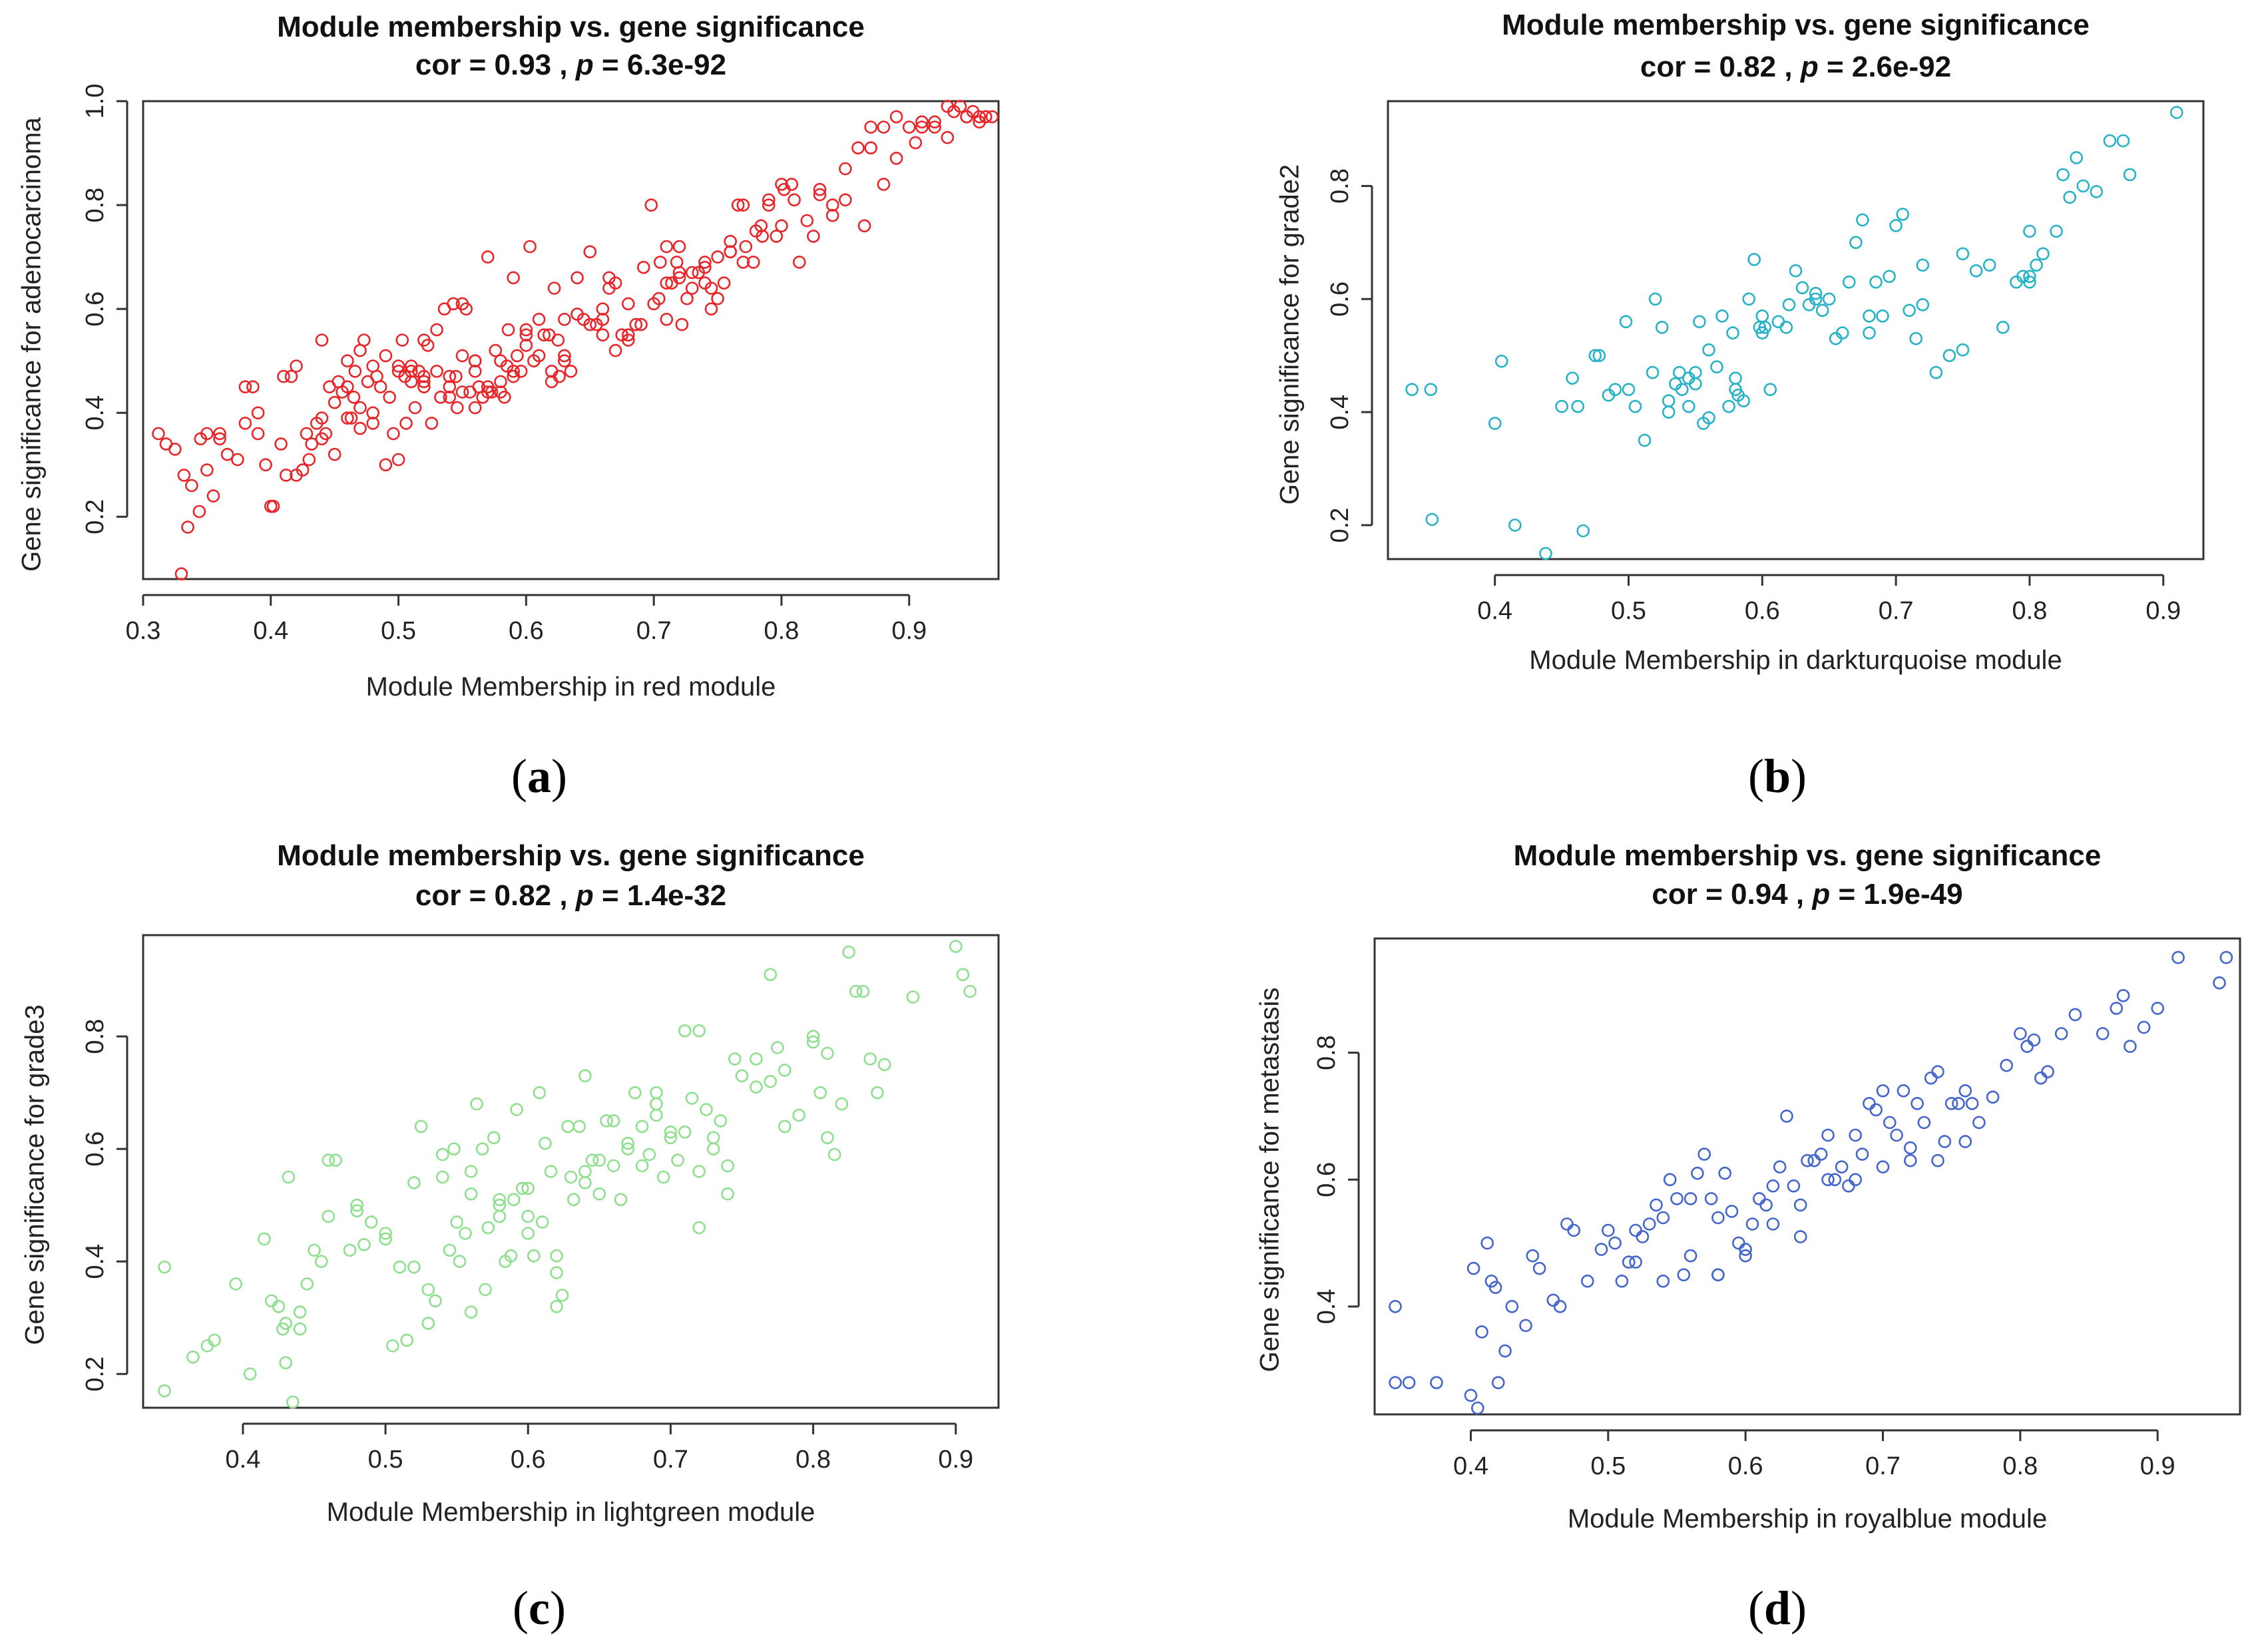 Image resolution: width=2252 pixels, height=1652 pixels. What do you see at coordinates (539, 1608) in the screenshot?
I see `panel-label: (c)` at bounding box center [539, 1608].